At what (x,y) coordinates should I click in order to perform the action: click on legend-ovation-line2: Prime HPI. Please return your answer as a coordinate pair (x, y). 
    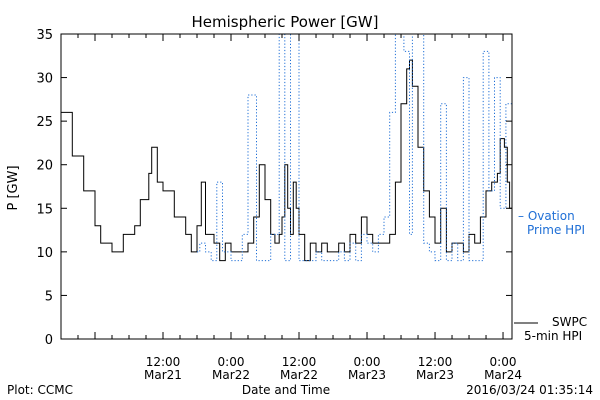
    Looking at the image, I should click on (556, 230).